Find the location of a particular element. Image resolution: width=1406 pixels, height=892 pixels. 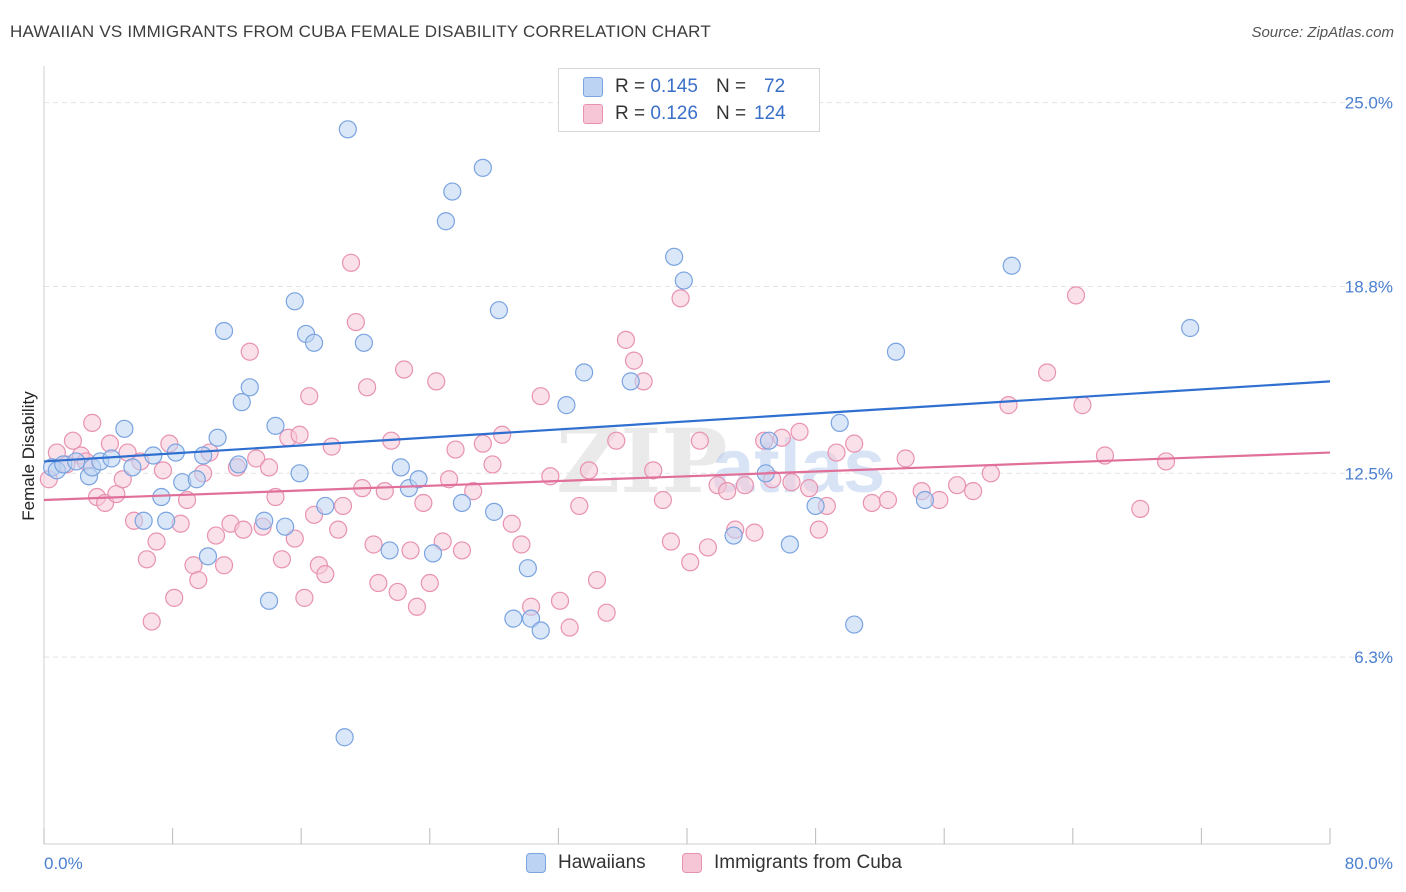

trend-lines is located at coordinates (687, 441).